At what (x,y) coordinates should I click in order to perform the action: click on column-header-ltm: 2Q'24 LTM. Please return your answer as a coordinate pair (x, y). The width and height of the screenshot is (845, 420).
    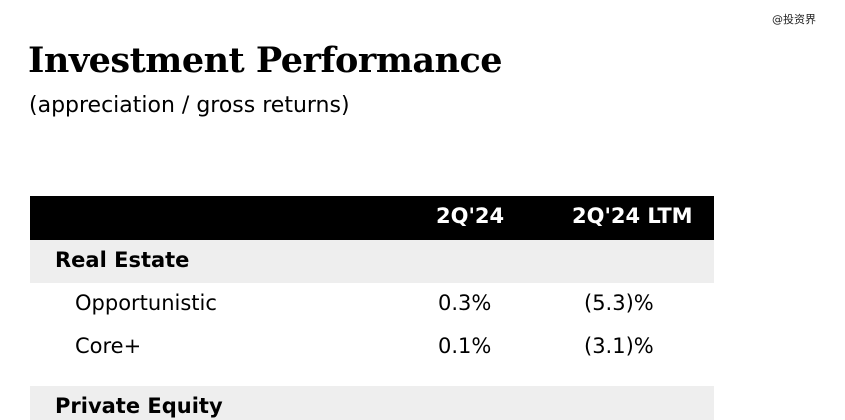
    Looking at the image, I should click on (632, 216).